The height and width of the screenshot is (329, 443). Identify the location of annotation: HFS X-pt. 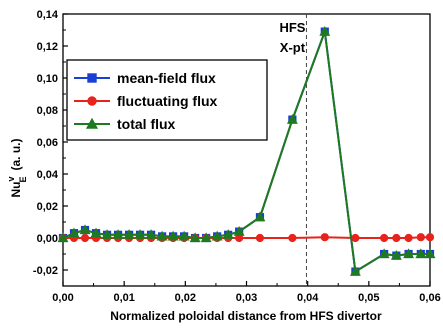
(293, 150).